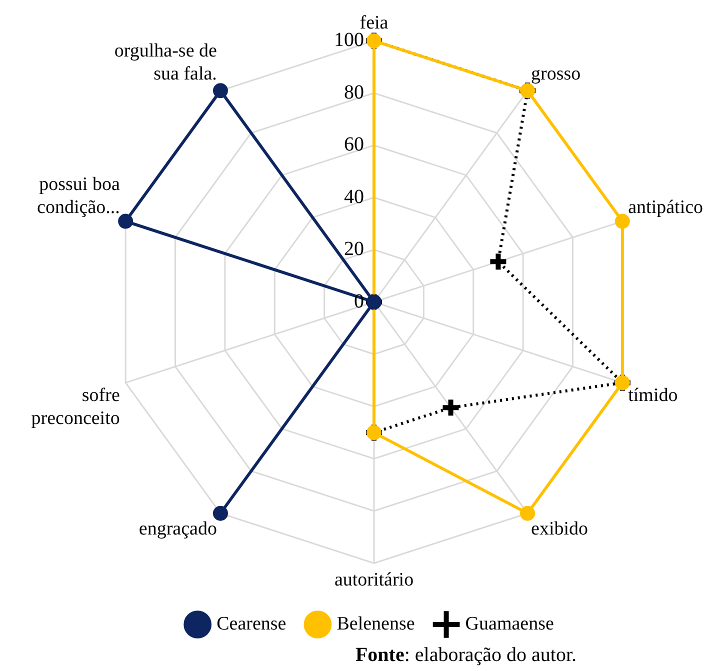 The height and width of the screenshot is (671, 726). I want to click on spoke-label: antipático, so click(666, 207).